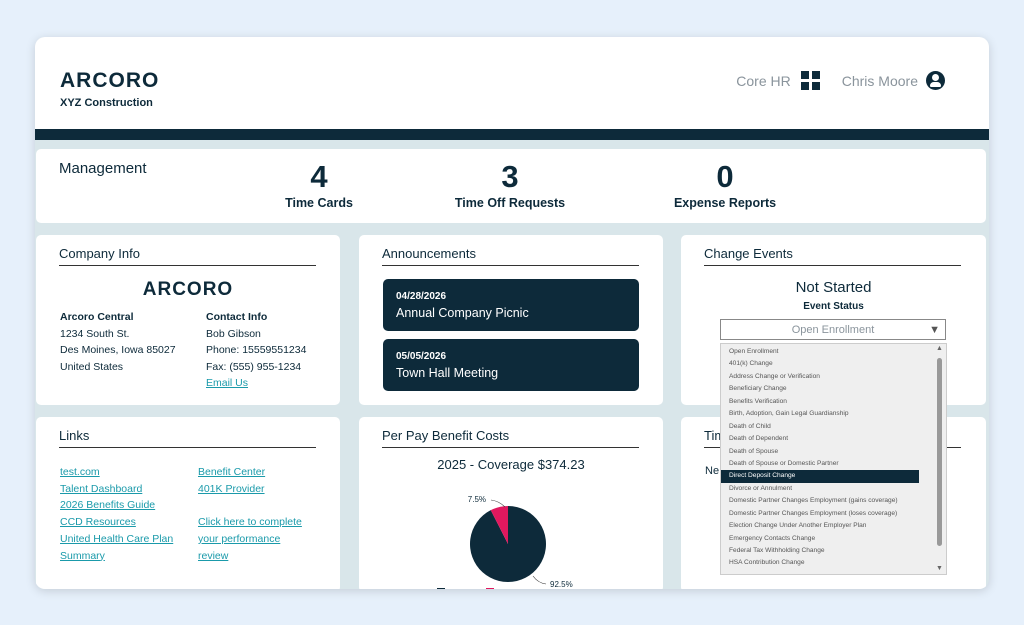  Describe the element at coordinates (254, 366) in the screenshot. I see `contact-fax: Fax: (555) 955-1234` at that location.